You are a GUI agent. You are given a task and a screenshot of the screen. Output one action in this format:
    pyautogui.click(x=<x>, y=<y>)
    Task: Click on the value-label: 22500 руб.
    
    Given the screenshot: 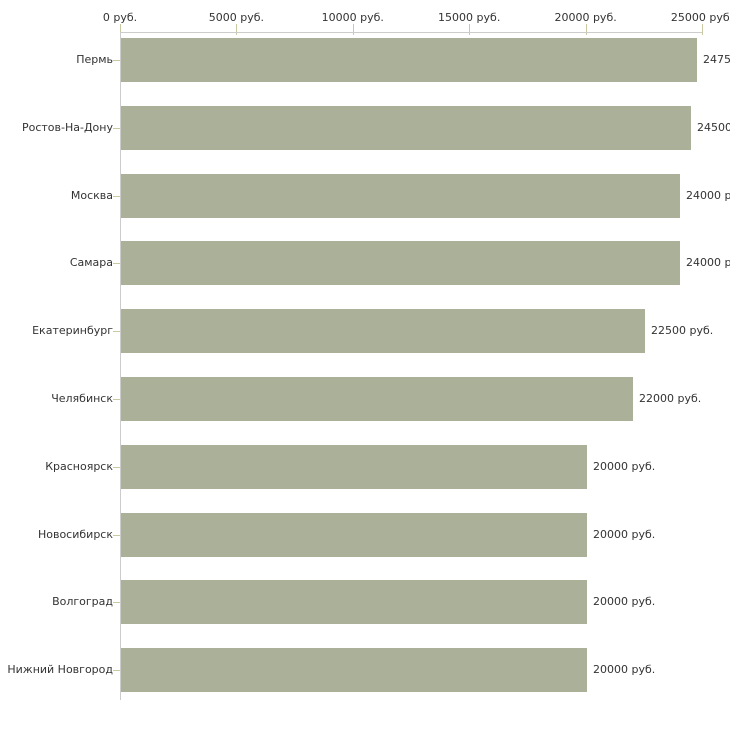 What is the action you would take?
    pyautogui.click(x=682, y=330)
    